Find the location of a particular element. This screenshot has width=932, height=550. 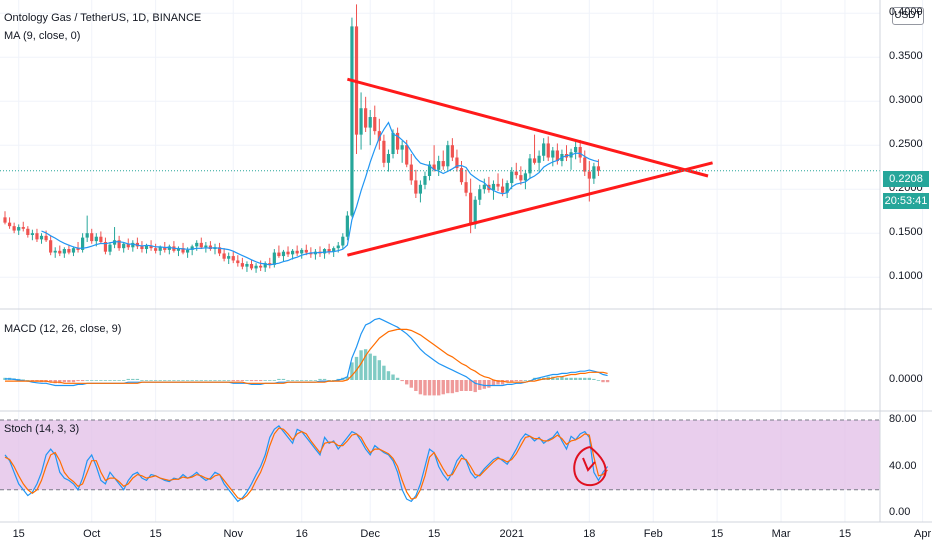

symbol-title: Ontology Gas / TetherUS, 1D, BINANCE is located at coordinates (103, 18).